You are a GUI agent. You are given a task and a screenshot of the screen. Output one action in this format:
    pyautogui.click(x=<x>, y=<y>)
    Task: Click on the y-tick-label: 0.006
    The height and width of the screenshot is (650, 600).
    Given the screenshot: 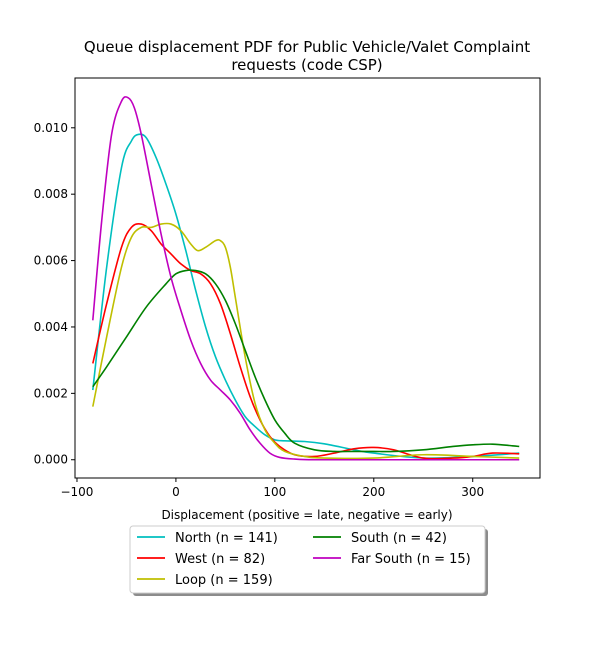 What is the action you would take?
    pyautogui.click(x=51, y=261)
    